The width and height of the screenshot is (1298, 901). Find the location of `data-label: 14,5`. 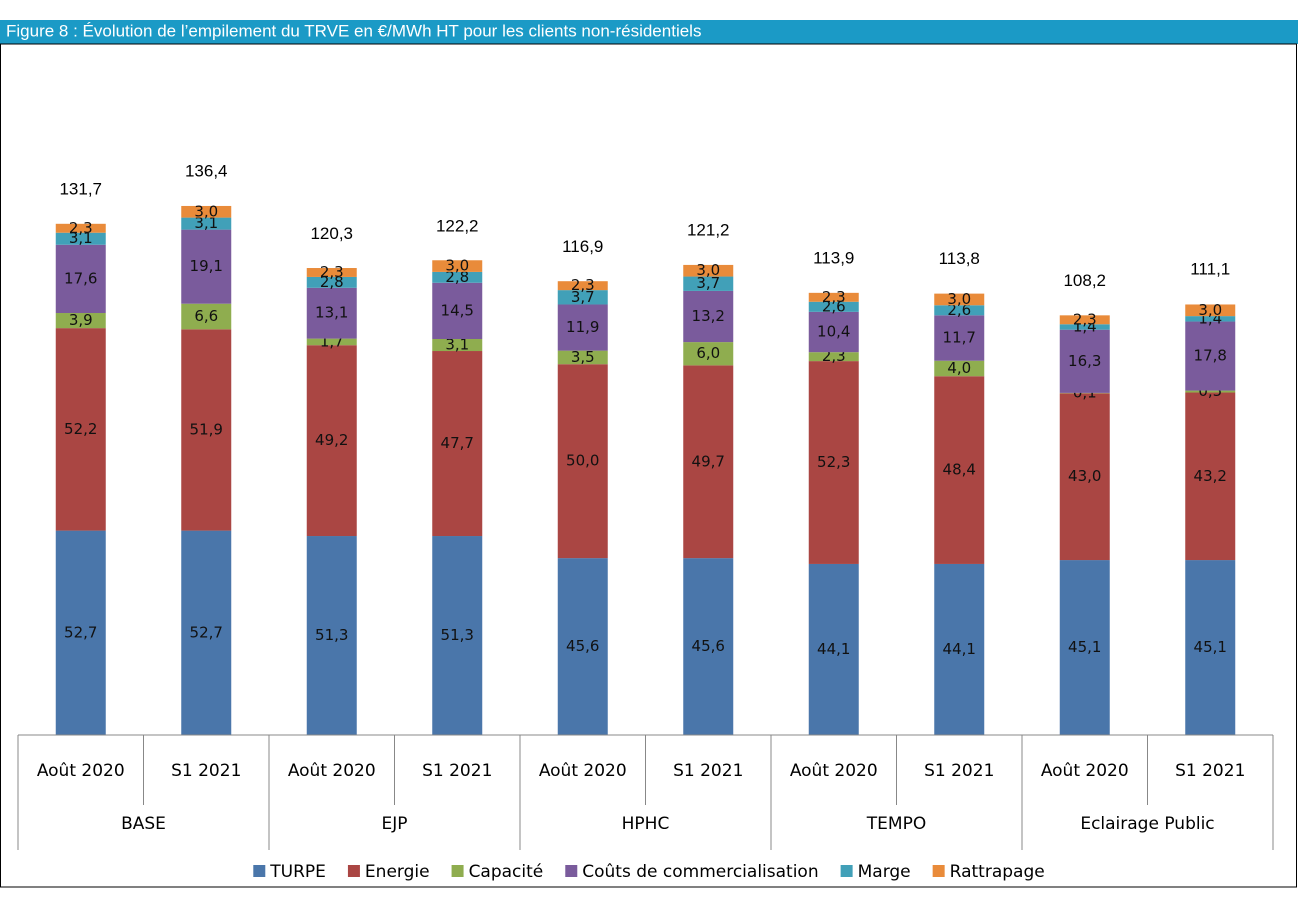

data-label: 14,5 is located at coordinates (457, 310).